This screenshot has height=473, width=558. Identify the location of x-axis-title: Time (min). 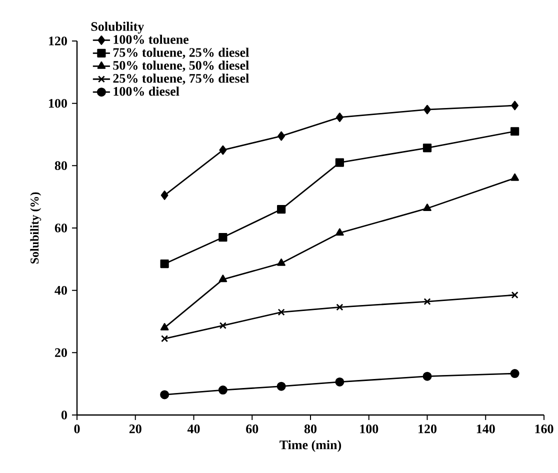
(311, 446).